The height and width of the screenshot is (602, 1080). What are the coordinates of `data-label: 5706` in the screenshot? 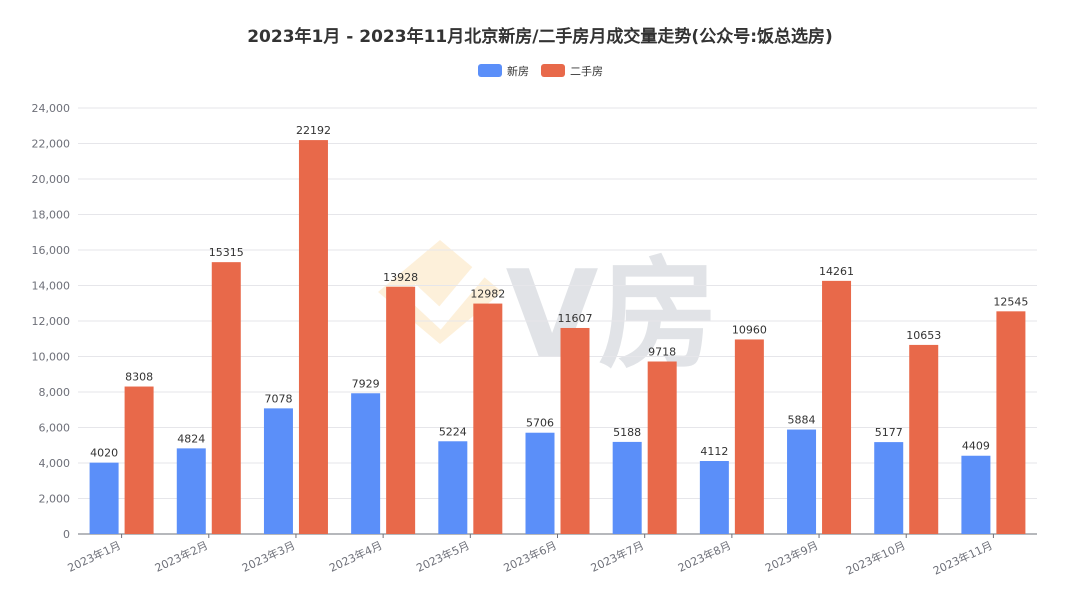 It's located at (540, 423).